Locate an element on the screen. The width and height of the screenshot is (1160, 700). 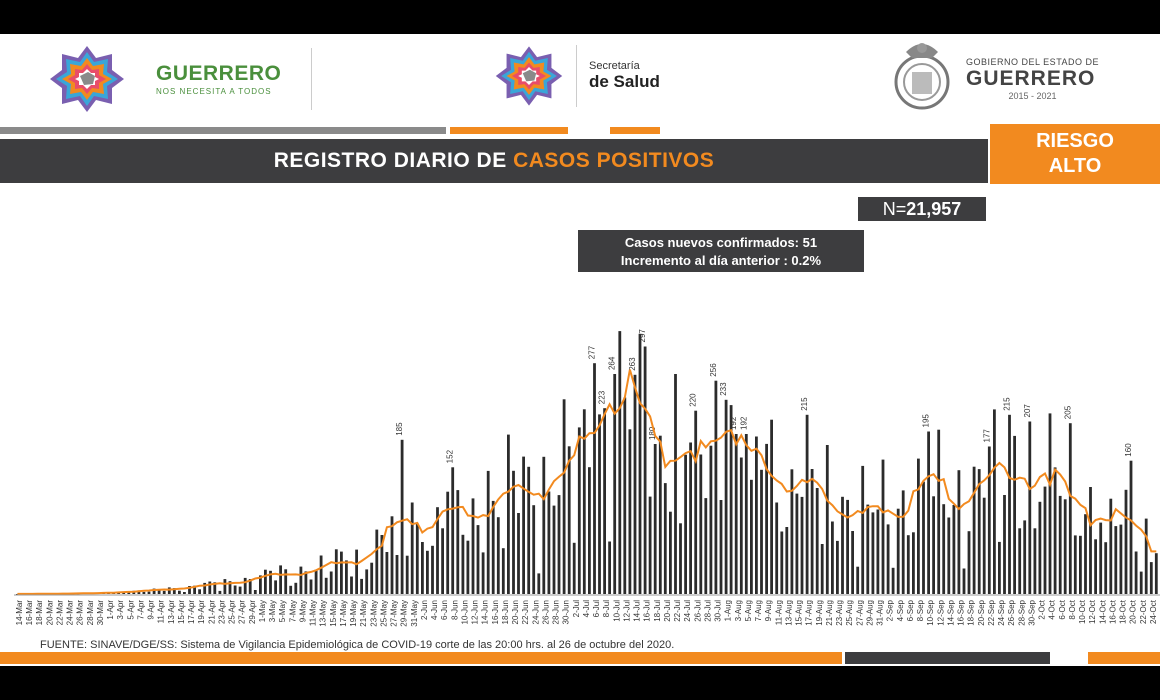
x-tick-label: 3-Apr is located at coordinates (120, 610).